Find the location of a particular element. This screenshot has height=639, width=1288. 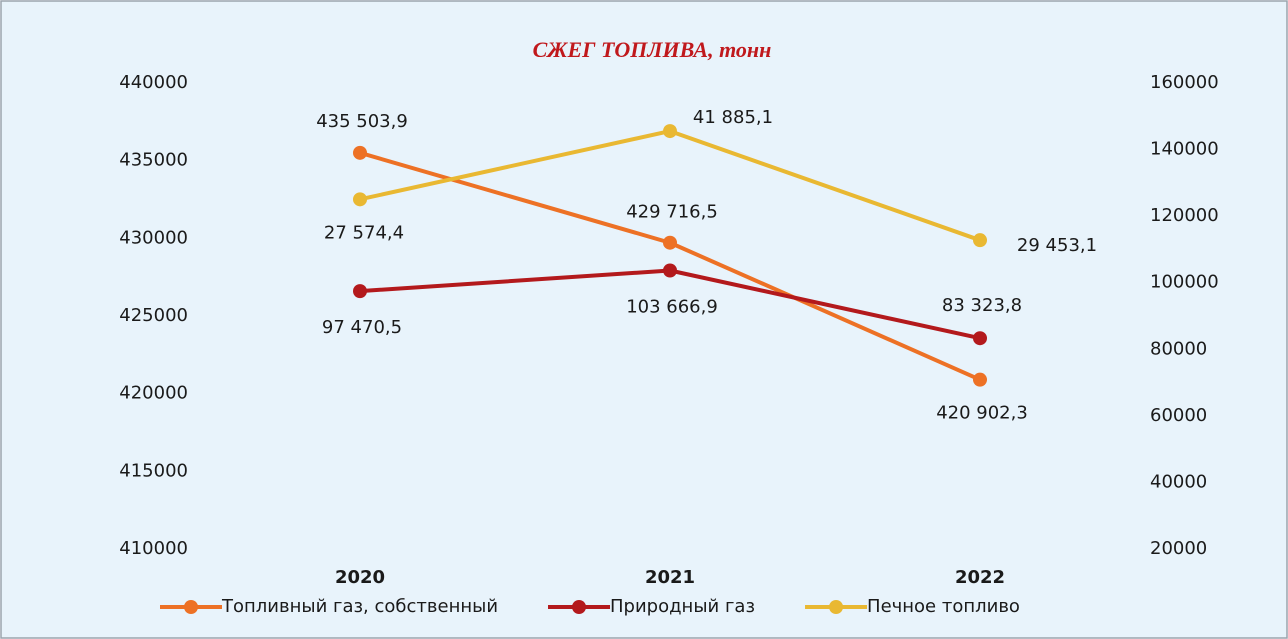

y-tick-label: 415000 is located at coordinates (153, 470).